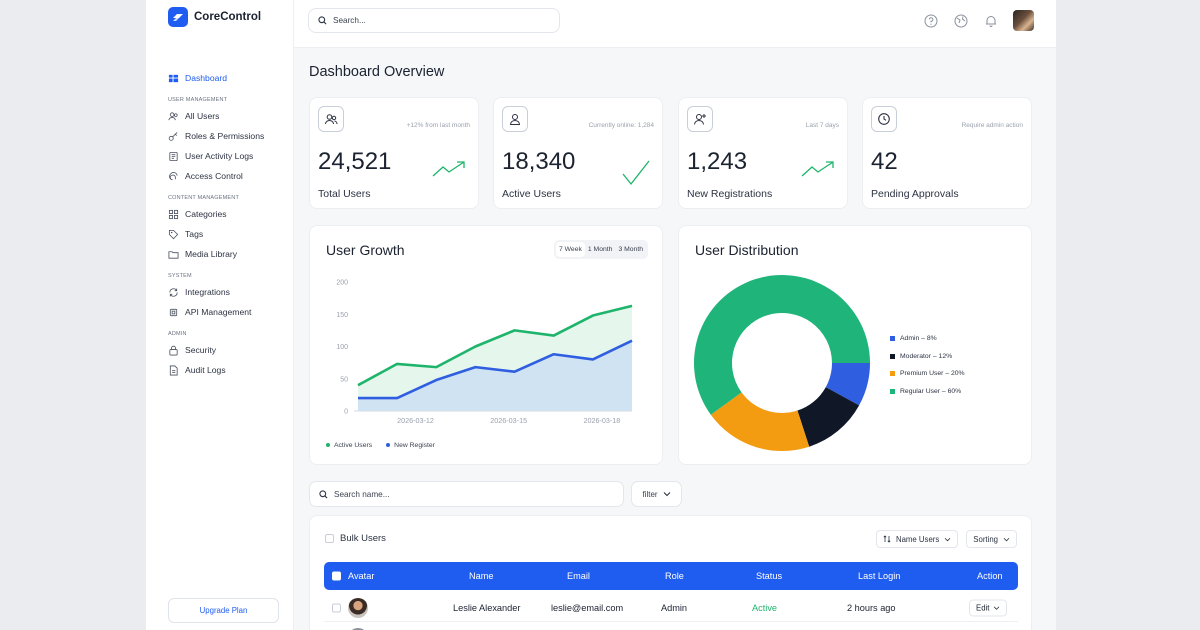 The height and width of the screenshot is (630, 1200). I want to click on logo-icon, so click(178, 17).